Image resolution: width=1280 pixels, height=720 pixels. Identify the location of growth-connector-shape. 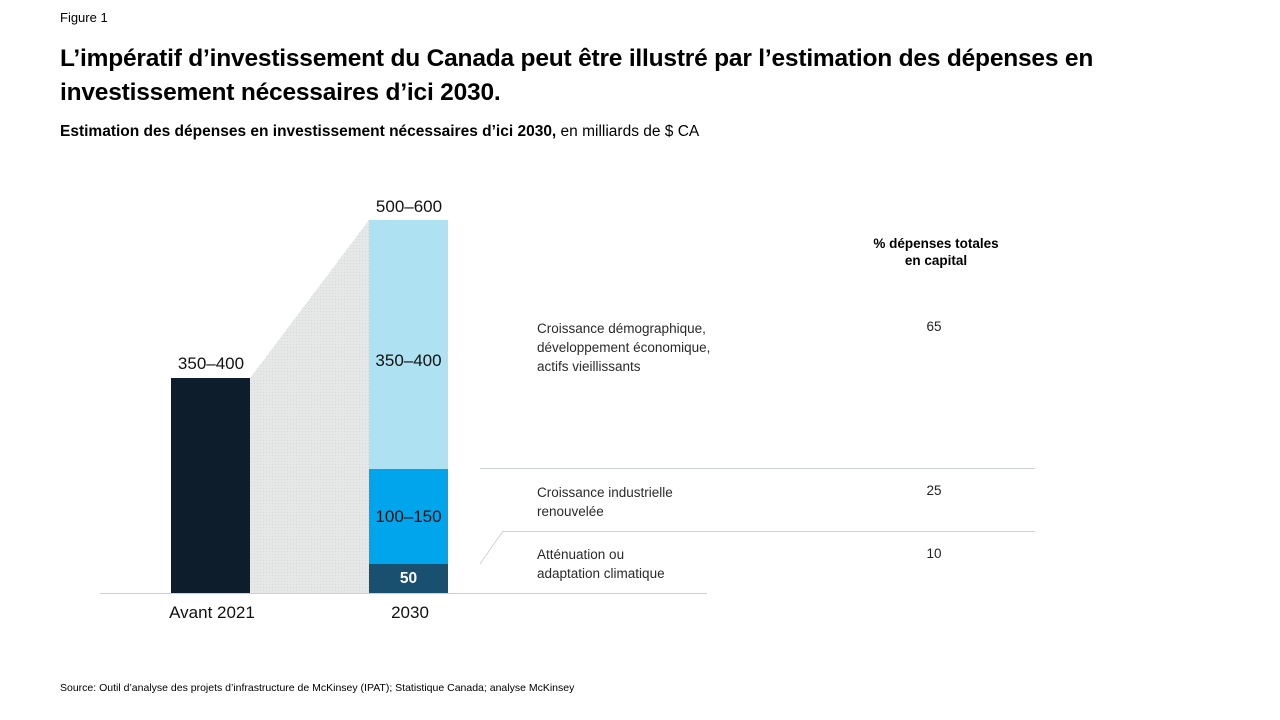
(309, 406).